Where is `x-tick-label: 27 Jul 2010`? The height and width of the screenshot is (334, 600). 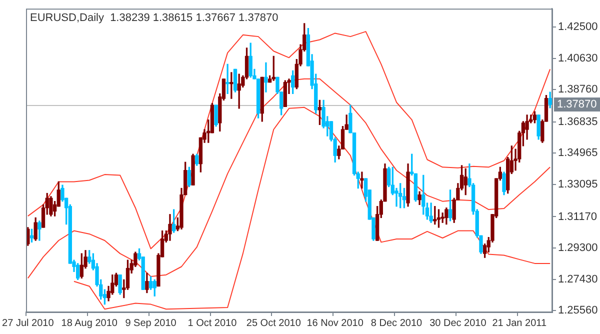
x-tick-label: 27 Jul 2010 is located at coordinates (28, 323).